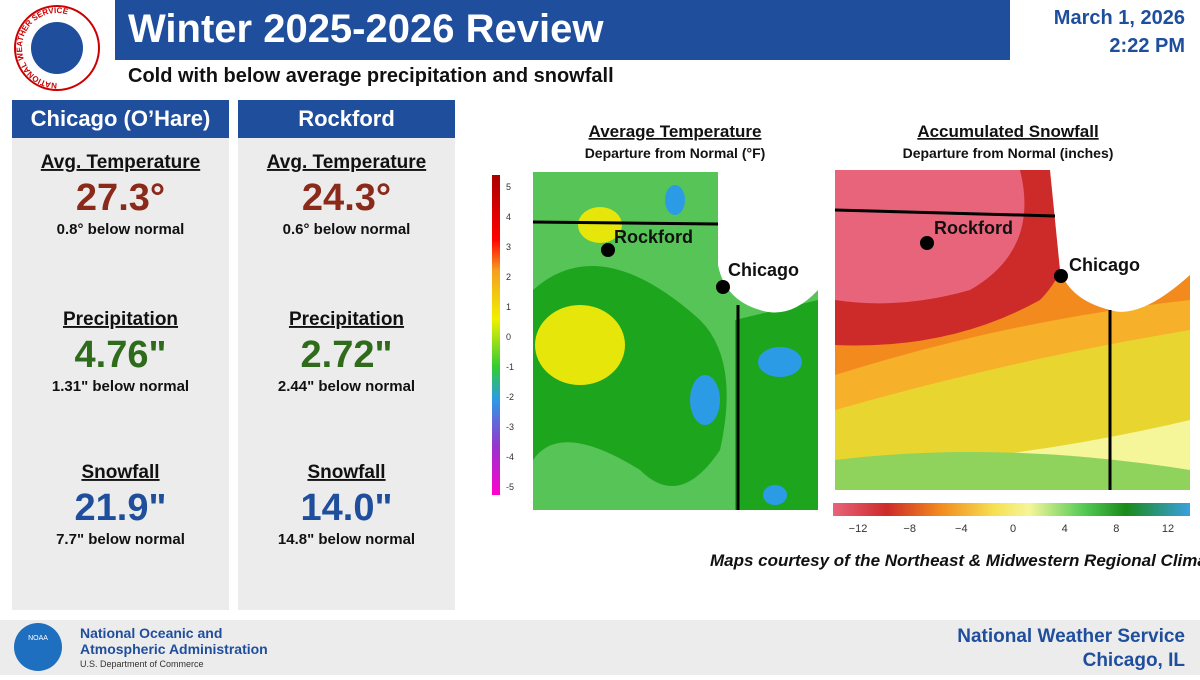 The image size is (1200, 680). Describe the element at coordinates (510, 487) in the screenshot. I see `scale-label: -5` at that location.